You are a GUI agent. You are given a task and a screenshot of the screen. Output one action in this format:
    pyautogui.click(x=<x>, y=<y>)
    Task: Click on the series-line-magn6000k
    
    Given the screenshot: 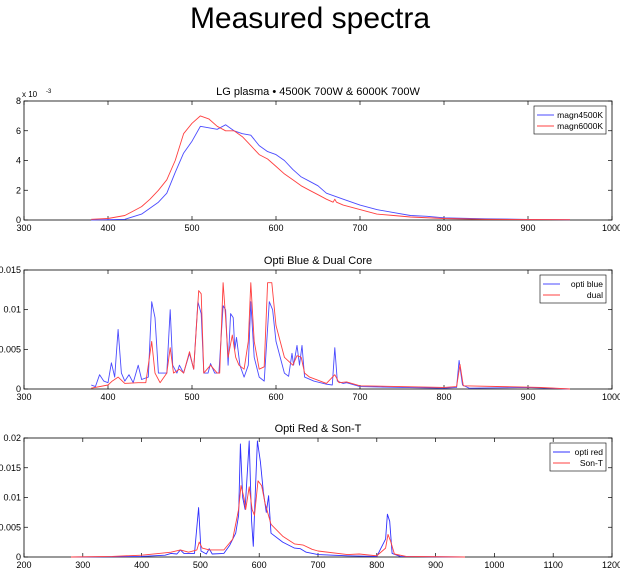 What is the action you would take?
    pyautogui.click(x=331, y=168)
    